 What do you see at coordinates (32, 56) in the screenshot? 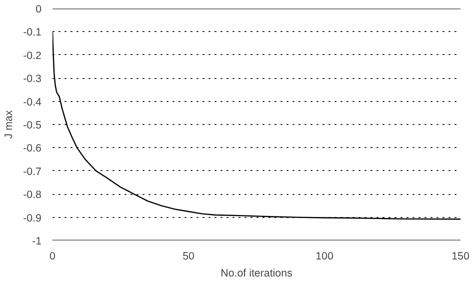
I see `y-tick-label: -0.2` at bounding box center [32, 56].